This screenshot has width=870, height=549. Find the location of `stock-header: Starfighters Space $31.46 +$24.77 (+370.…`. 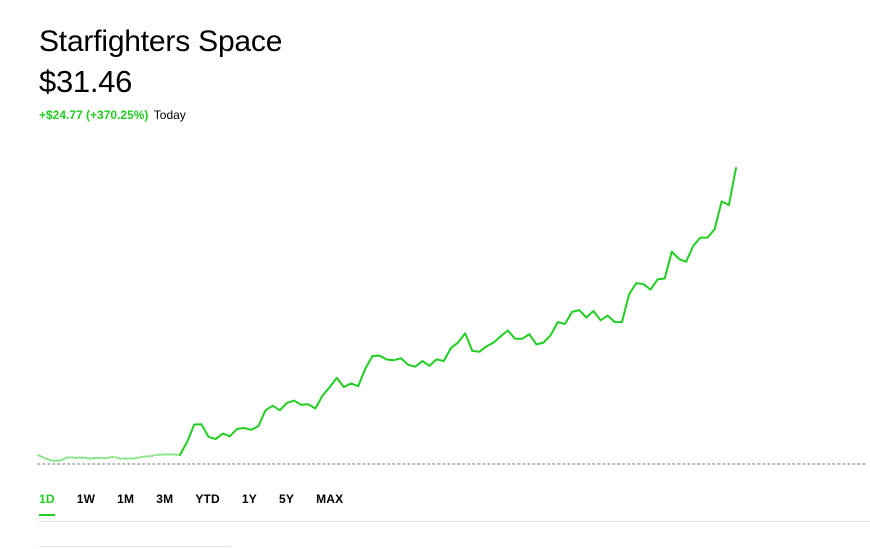

stock-header: Starfighters Space $31.46 +$24.77 (+370.… is located at coordinates (160, 73).